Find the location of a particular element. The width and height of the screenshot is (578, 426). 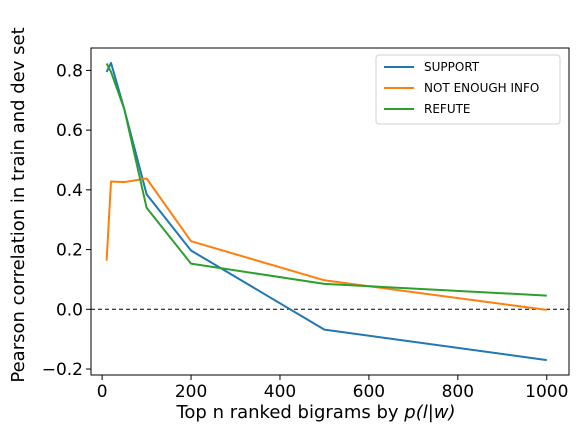

y-tick-label: 0.4 is located at coordinates (69, 191).